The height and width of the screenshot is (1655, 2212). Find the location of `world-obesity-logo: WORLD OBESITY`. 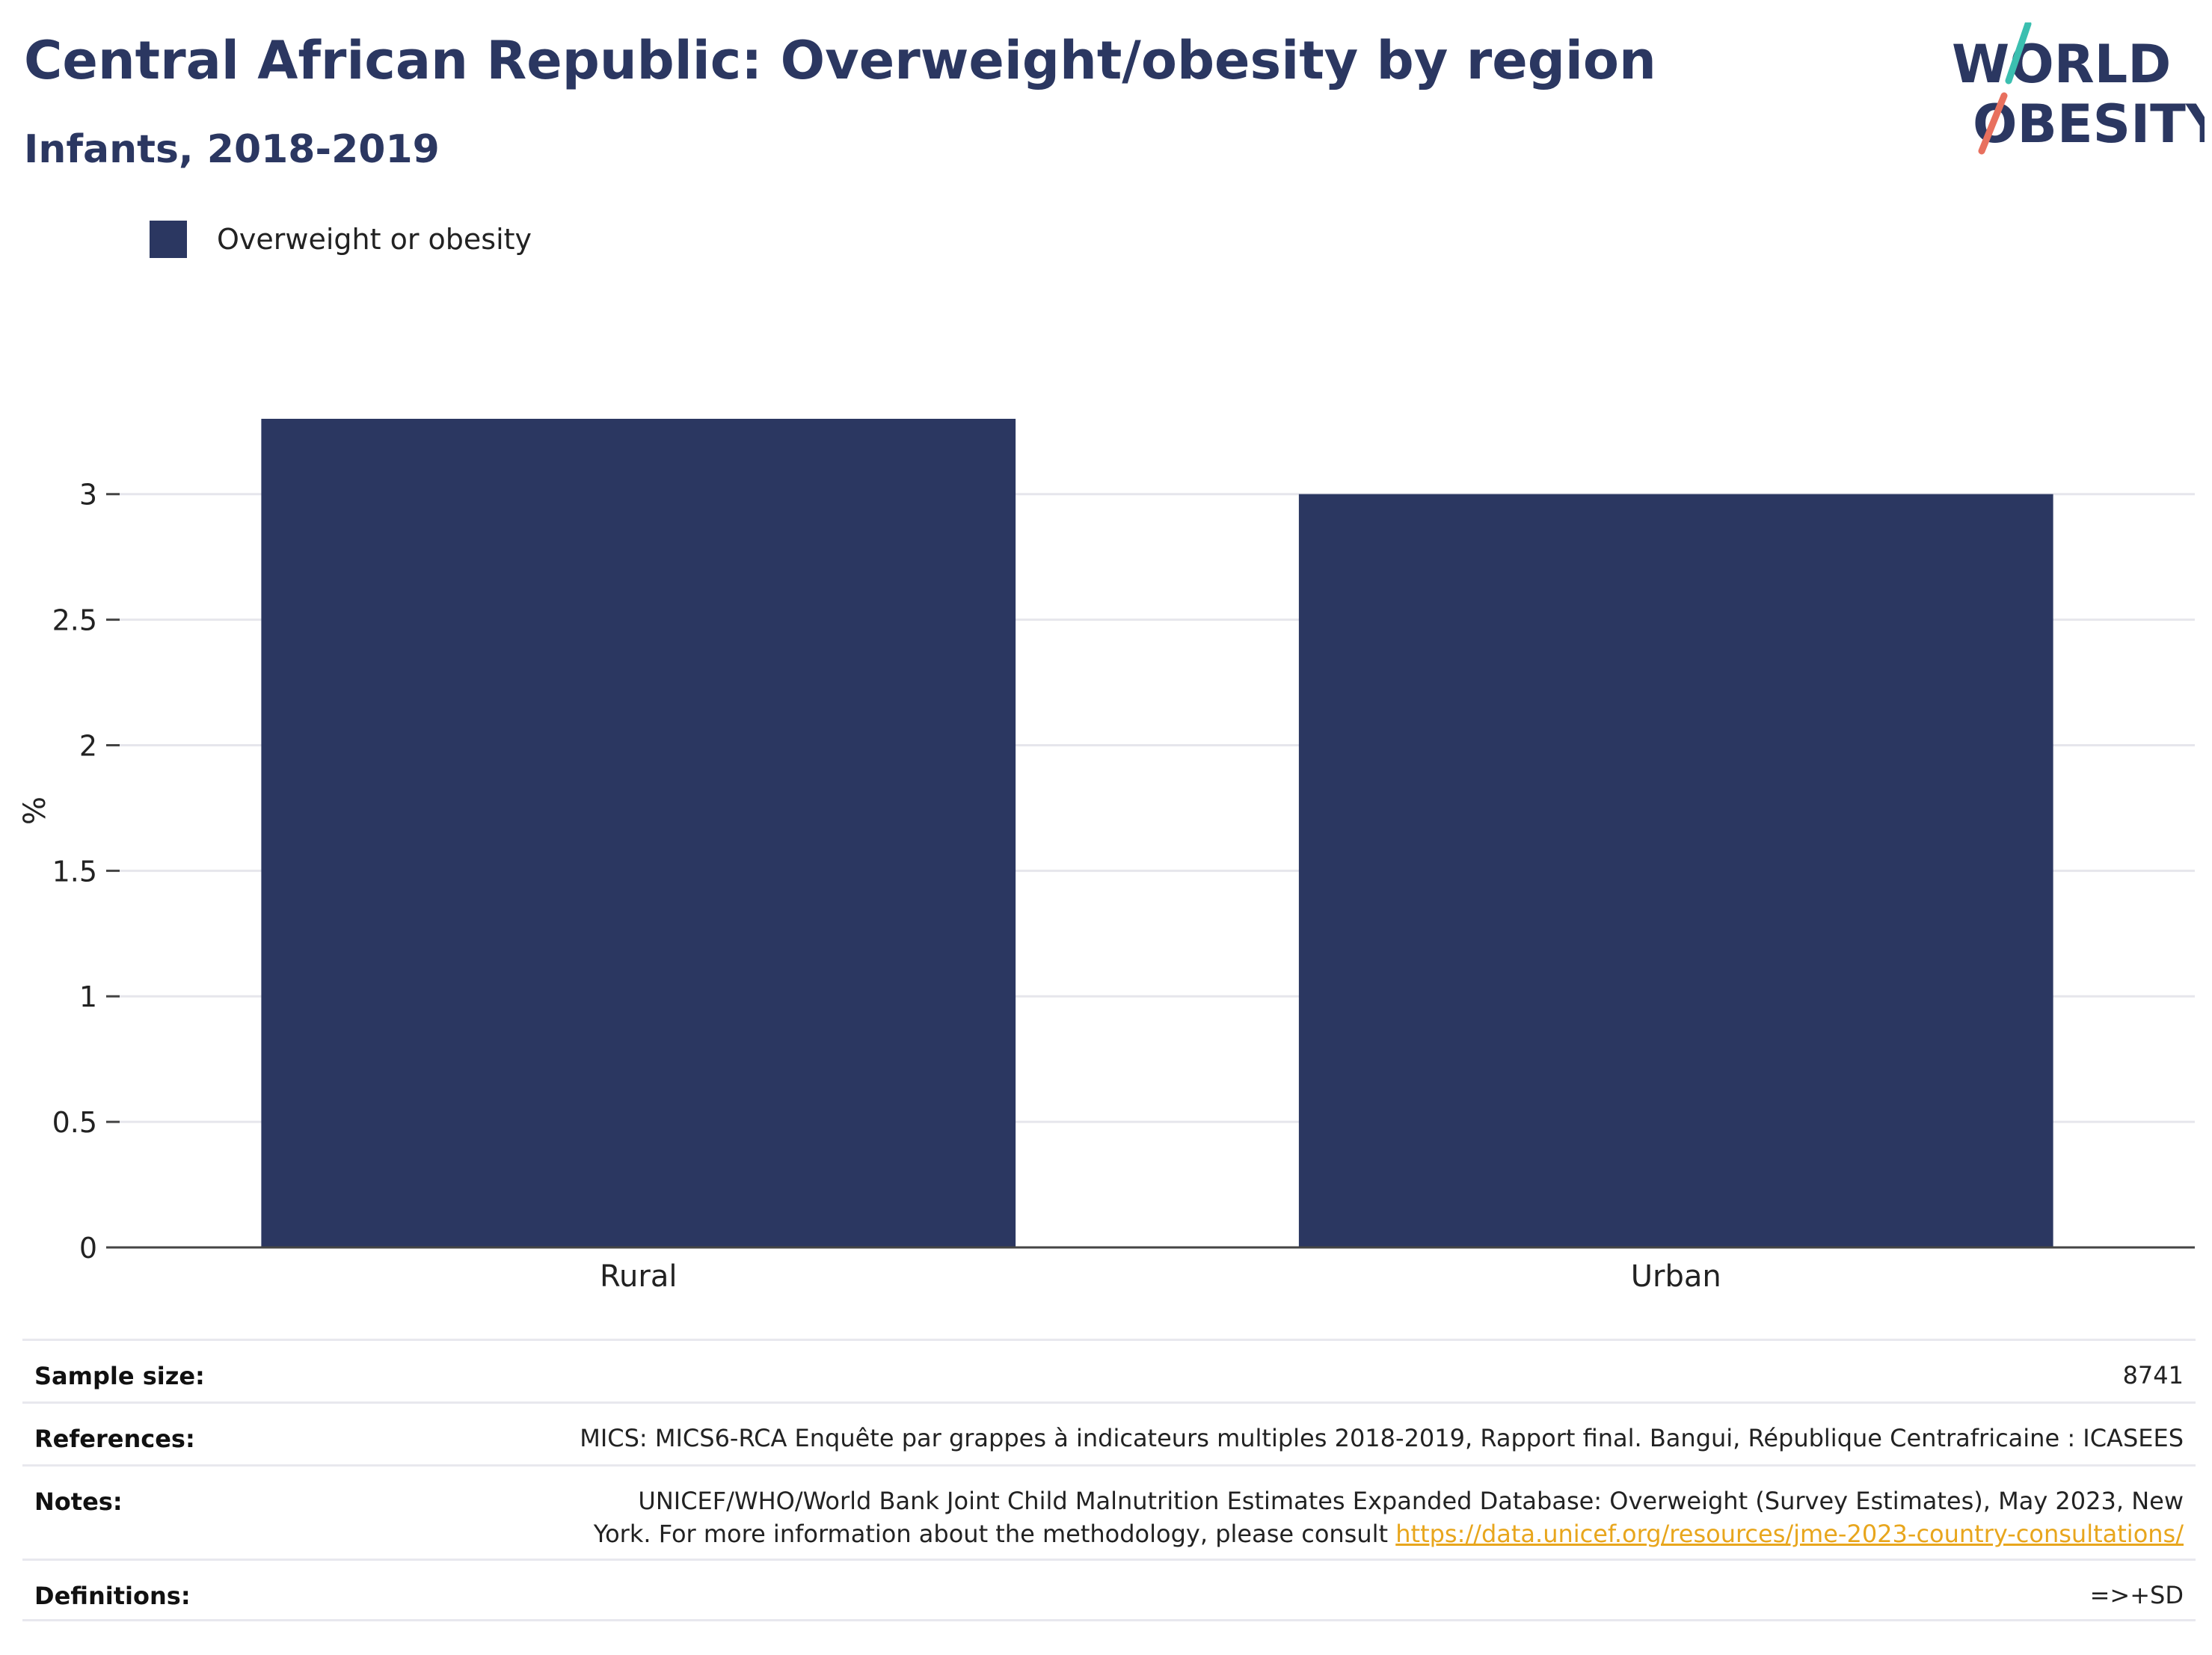

world-obesity-logo: WORLD OBESITY is located at coordinates (2078, 88).